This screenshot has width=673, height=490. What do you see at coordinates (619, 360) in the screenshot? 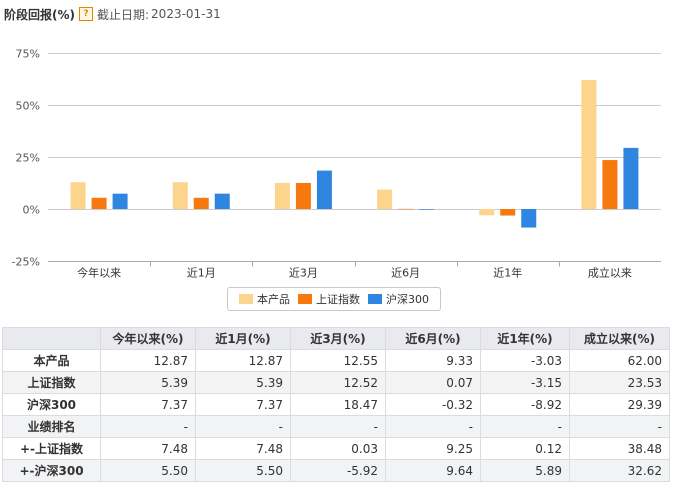
I see `table-cell: 62.00` at bounding box center [619, 360].